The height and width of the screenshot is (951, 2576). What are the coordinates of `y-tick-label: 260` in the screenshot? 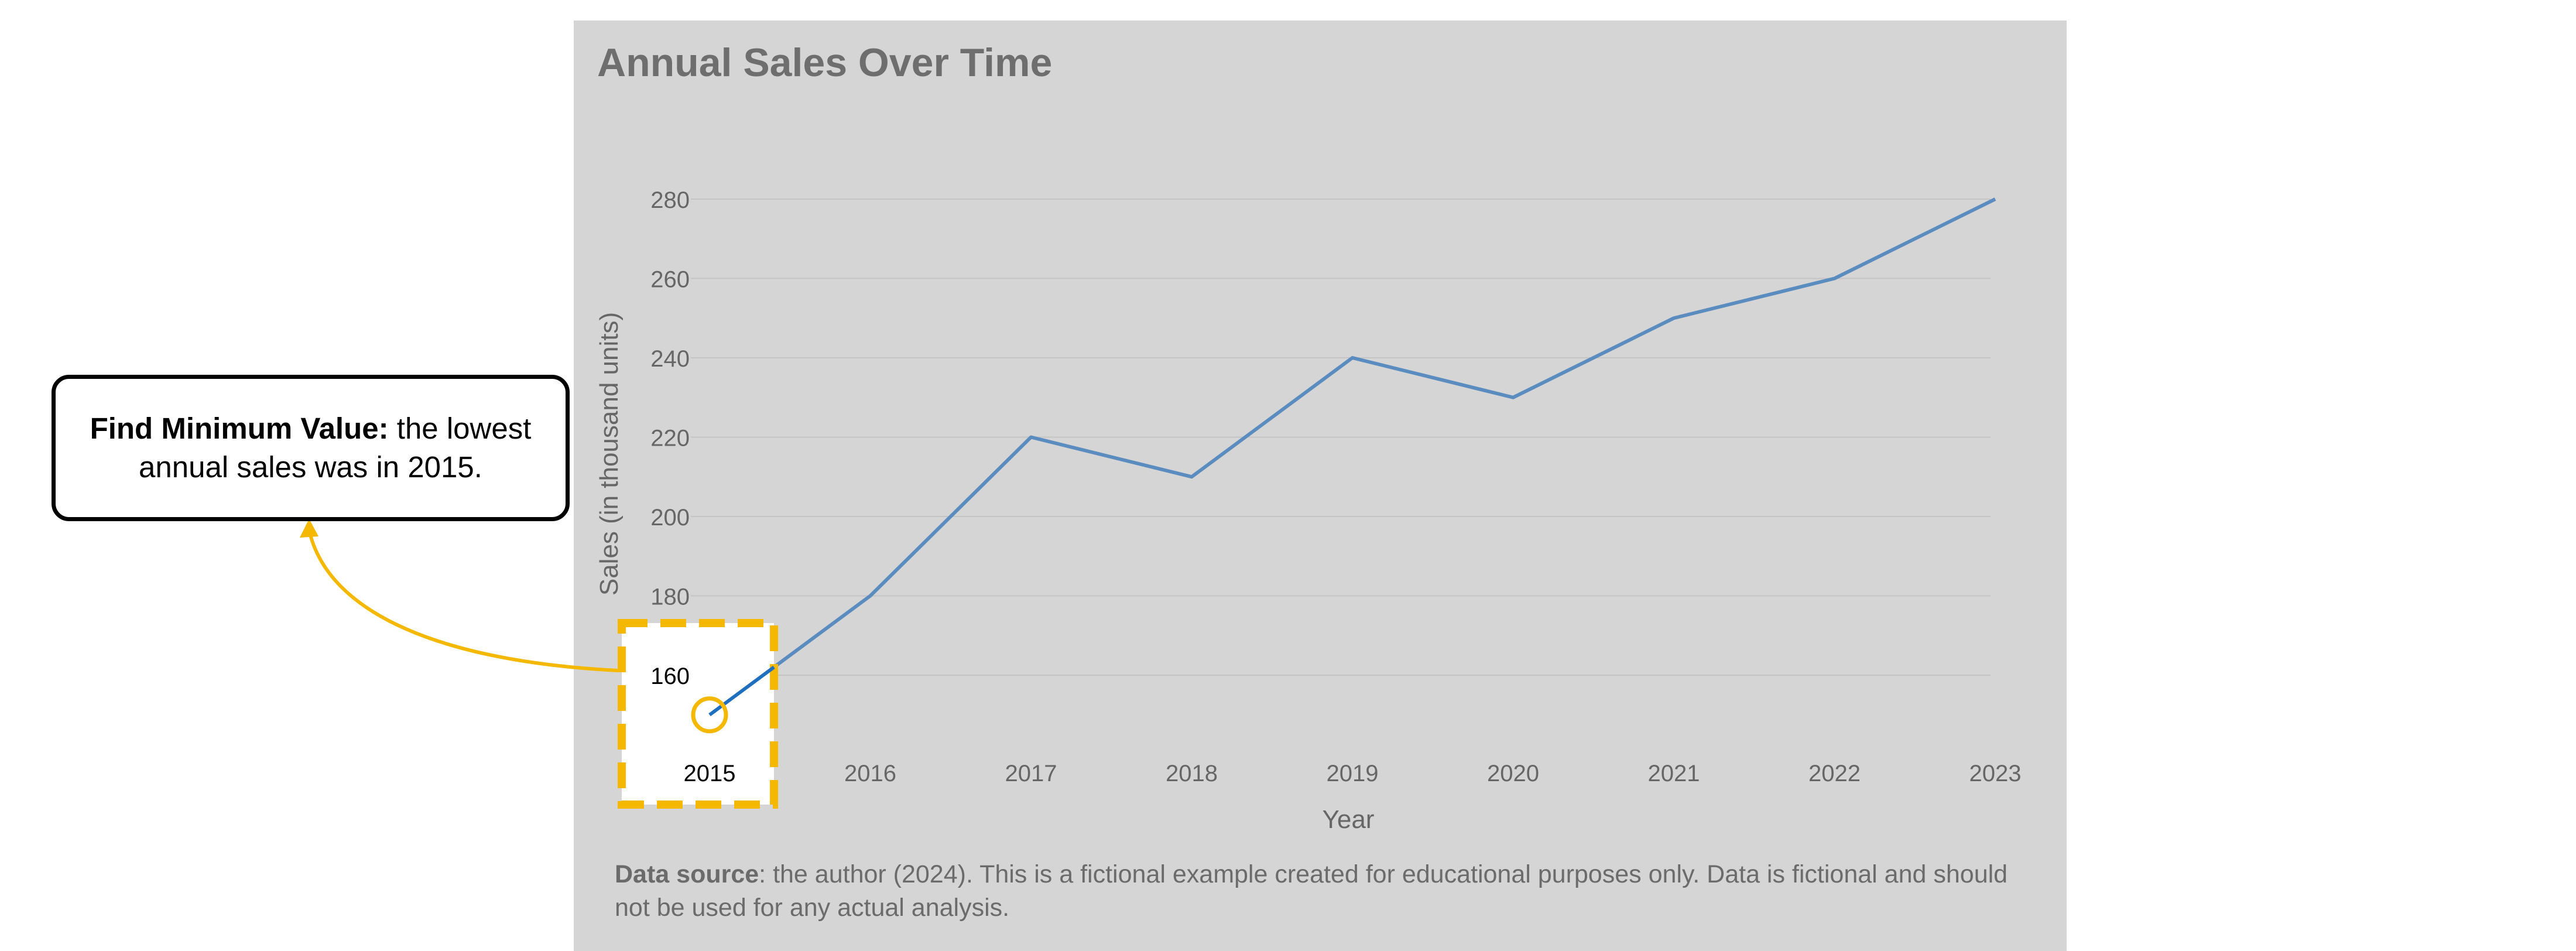 It's located at (670, 280).